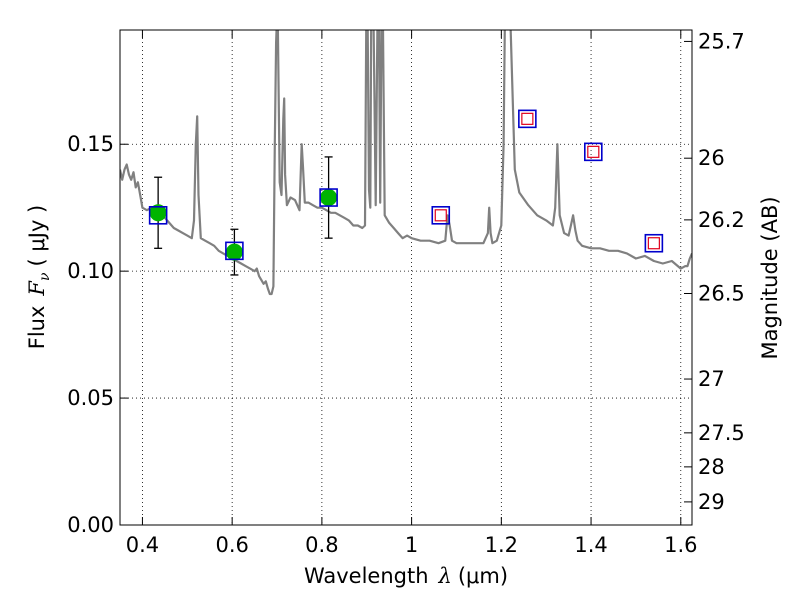 The image size is (800, 600). What do you see at coordinates (39, 277) in the screenshot?
I see `y-axis-label: FluxFν( μJy )` at bounding box center [39, 277].